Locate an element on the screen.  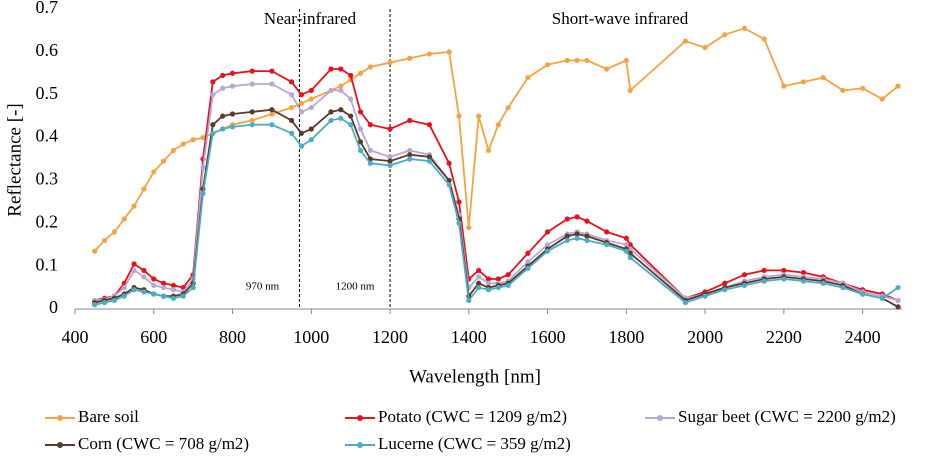
legend-label: Sugar beet (CWC = 2200 g/m2) is located at coordinates (787, 416).